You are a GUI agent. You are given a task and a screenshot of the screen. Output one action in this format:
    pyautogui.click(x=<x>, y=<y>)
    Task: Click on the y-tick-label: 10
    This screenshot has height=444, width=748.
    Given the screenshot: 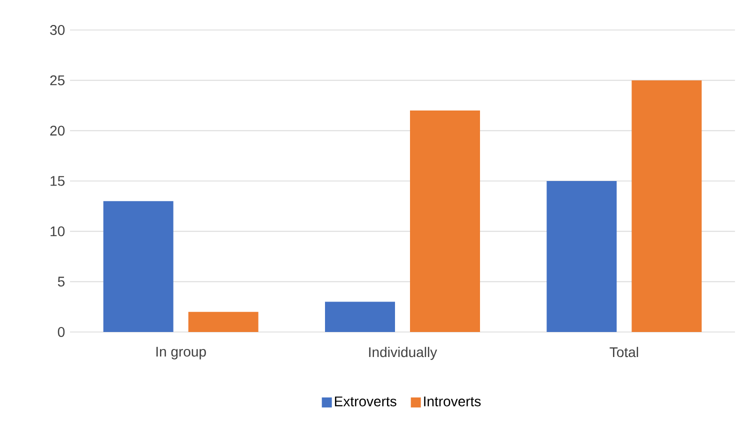 What is the action you would take?
    pyautogui.click(x=57, y=231)
    